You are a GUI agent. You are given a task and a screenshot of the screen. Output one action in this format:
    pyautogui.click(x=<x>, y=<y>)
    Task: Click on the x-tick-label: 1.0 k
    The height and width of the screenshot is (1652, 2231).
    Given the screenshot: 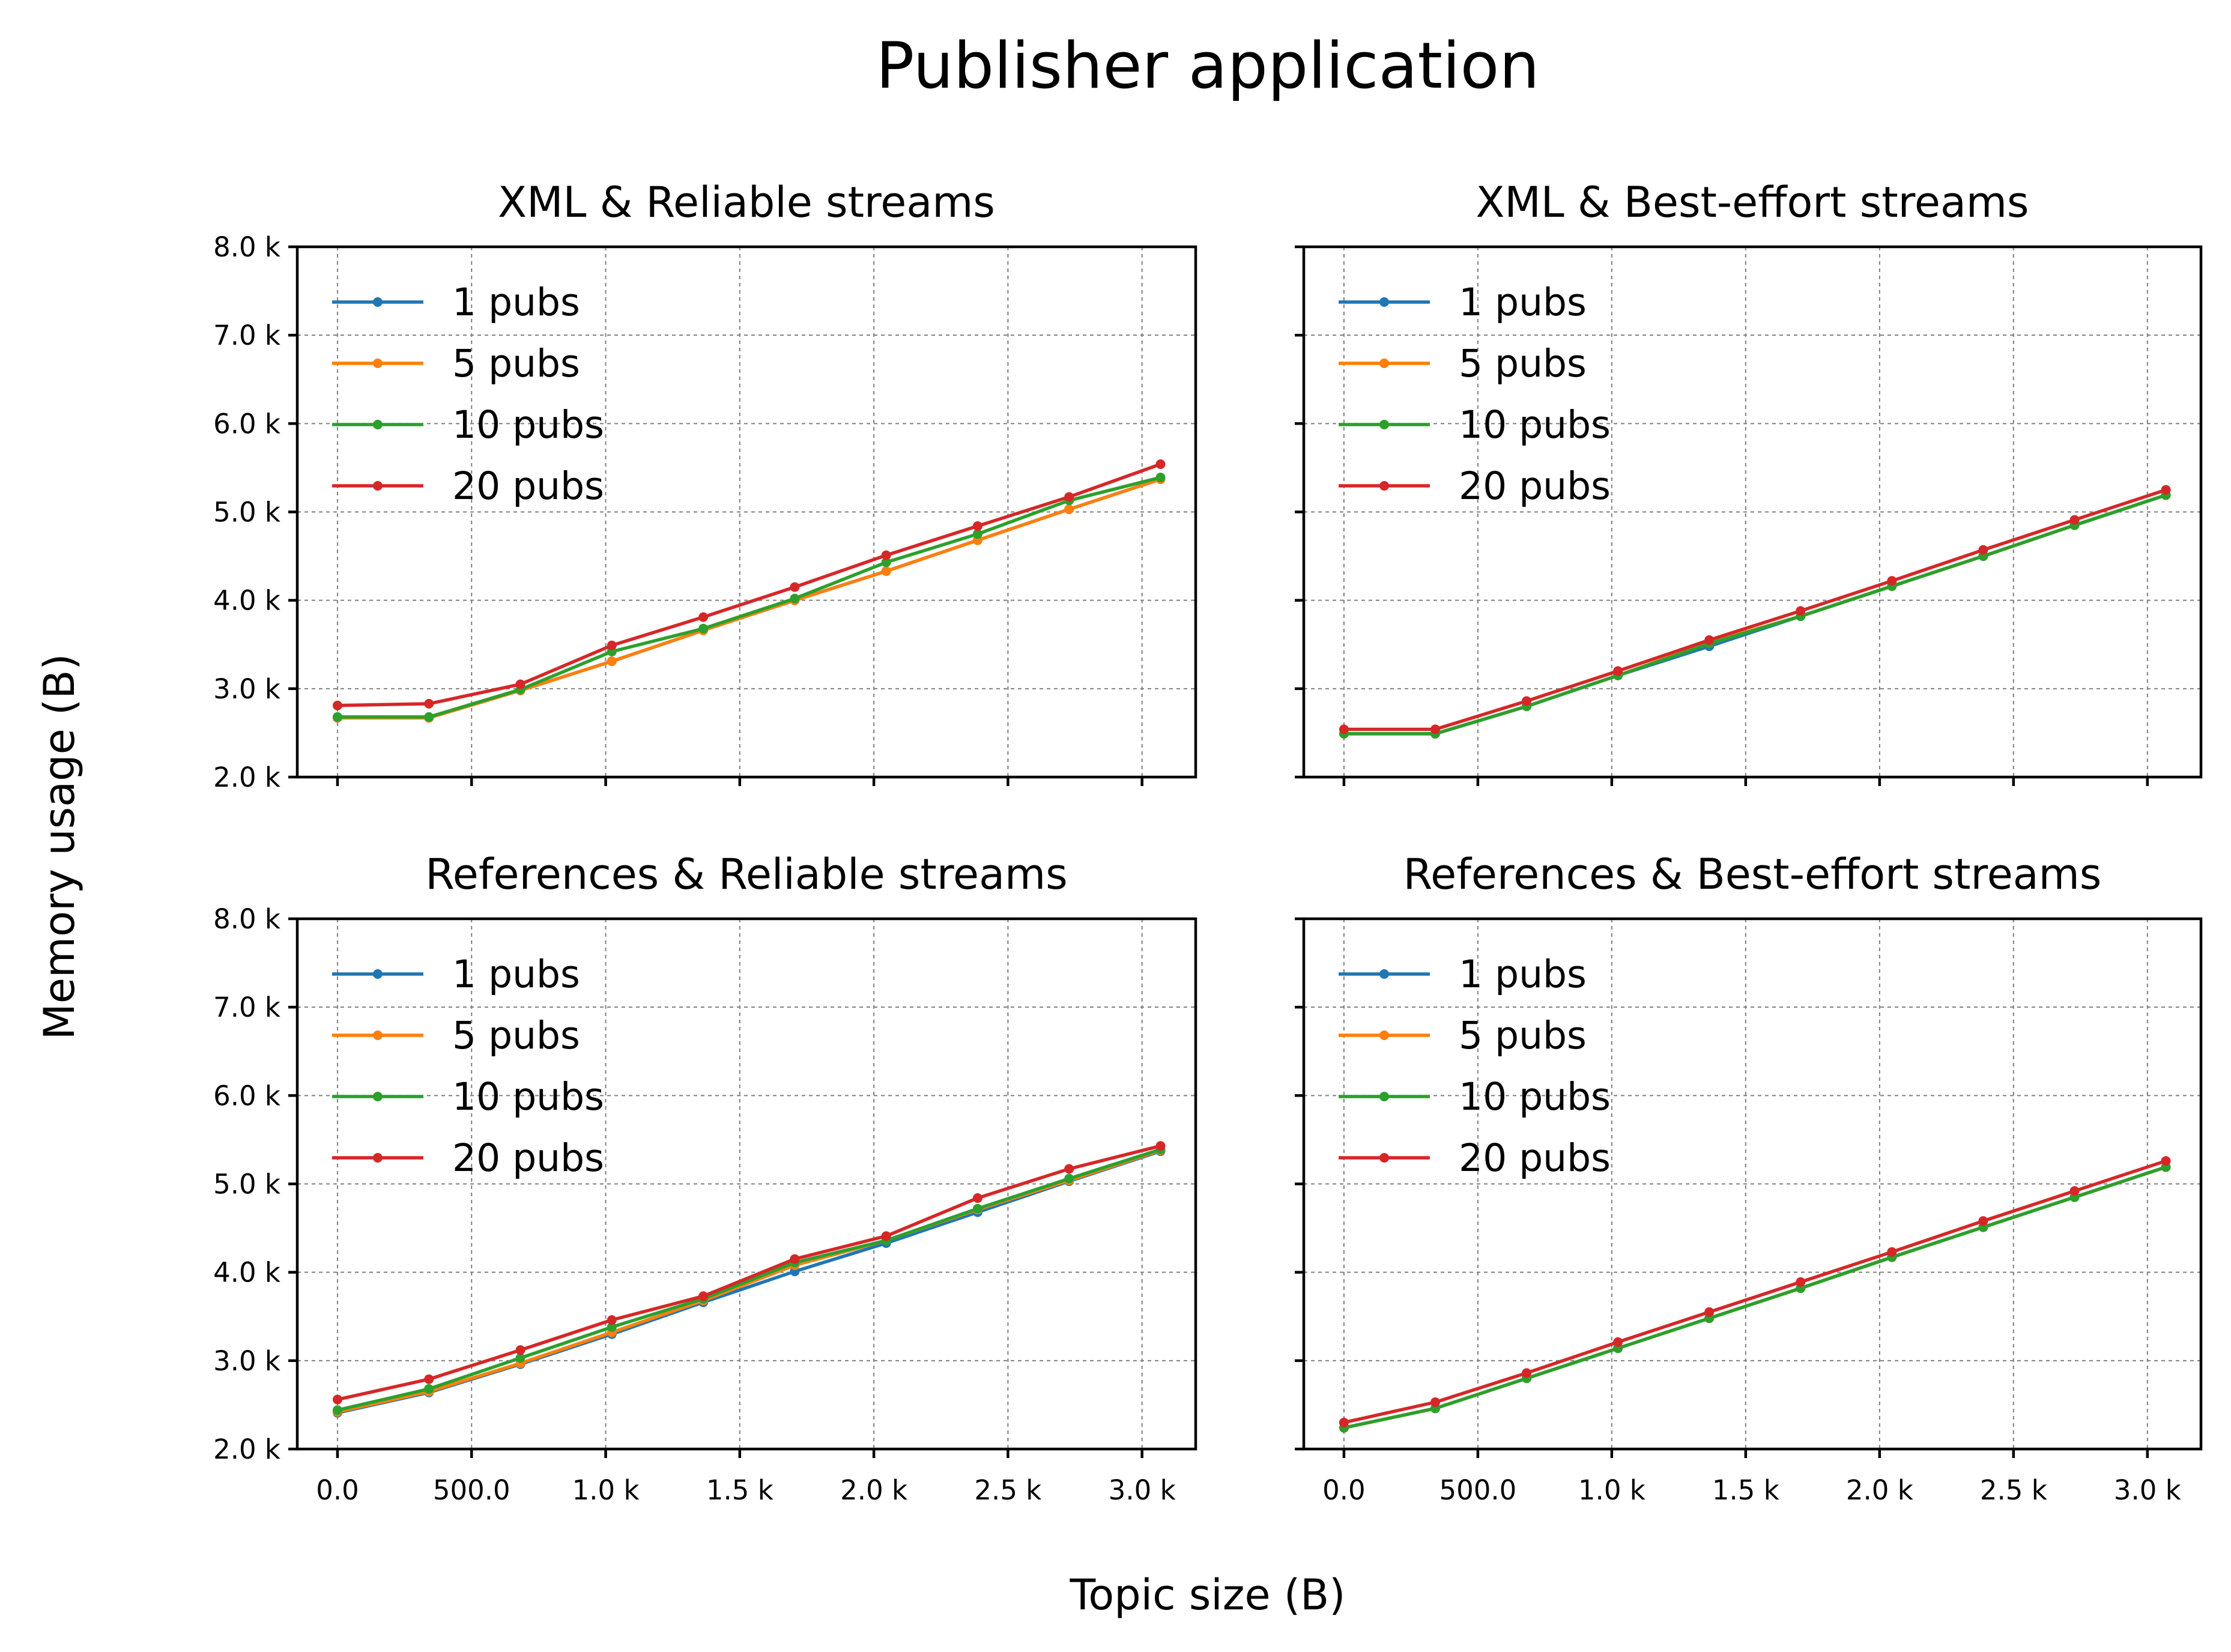 What is the action you would take?
    pyautogui.click(x=1612, y=1490)
    